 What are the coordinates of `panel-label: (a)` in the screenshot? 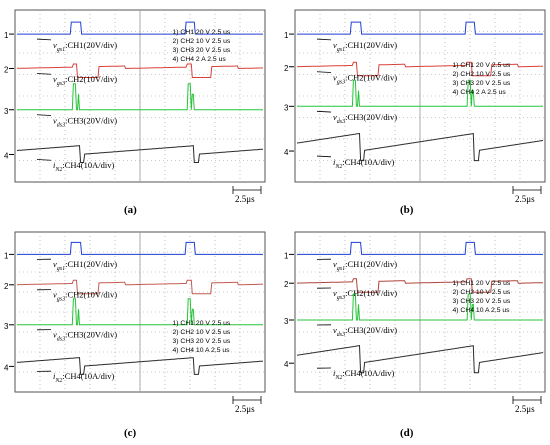 It's located at (130, 210).